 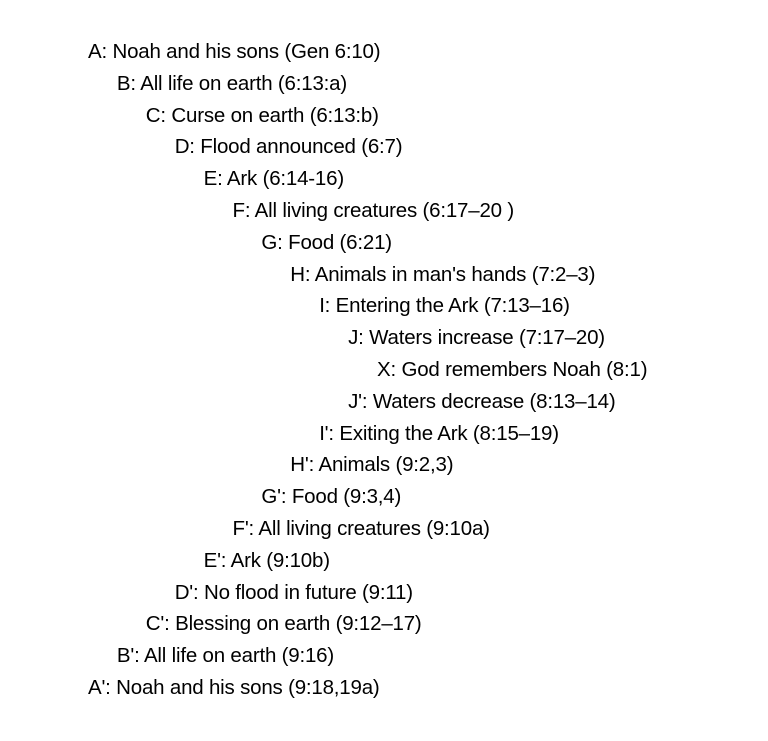 I want to click on chiasm-line: E: Ark (6:14-16), so click(x=274, y=179).